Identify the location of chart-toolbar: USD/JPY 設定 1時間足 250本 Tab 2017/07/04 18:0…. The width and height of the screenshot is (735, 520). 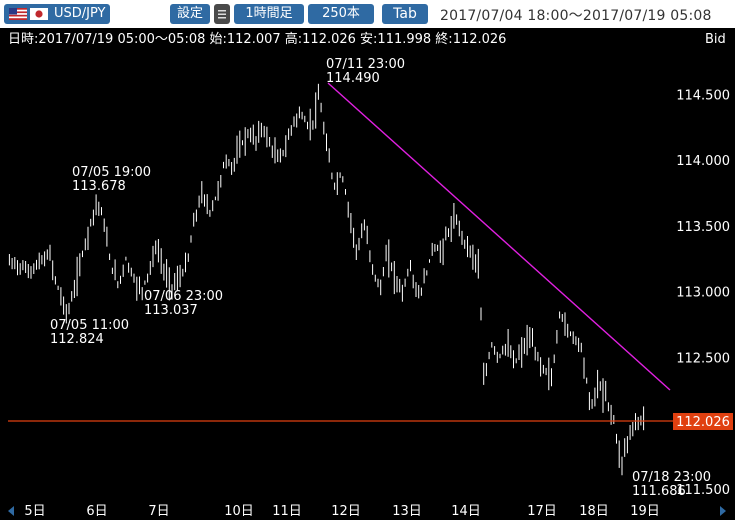
(367, 14).